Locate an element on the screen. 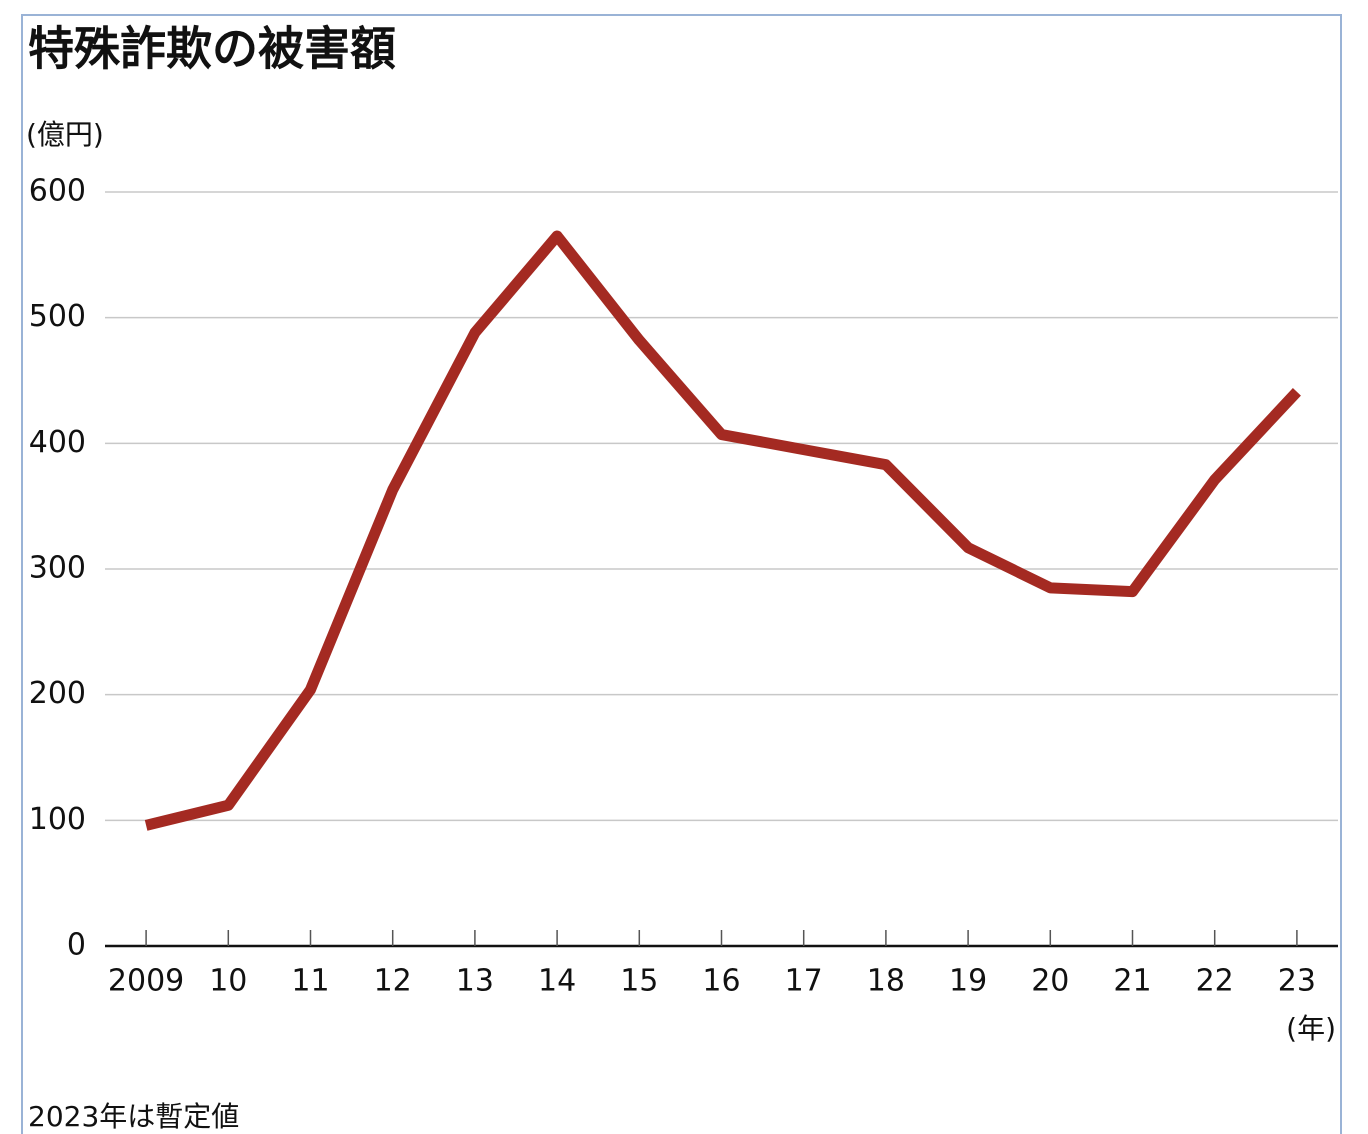  x-tick-label: 23 is located at coordinates (1297, 981).